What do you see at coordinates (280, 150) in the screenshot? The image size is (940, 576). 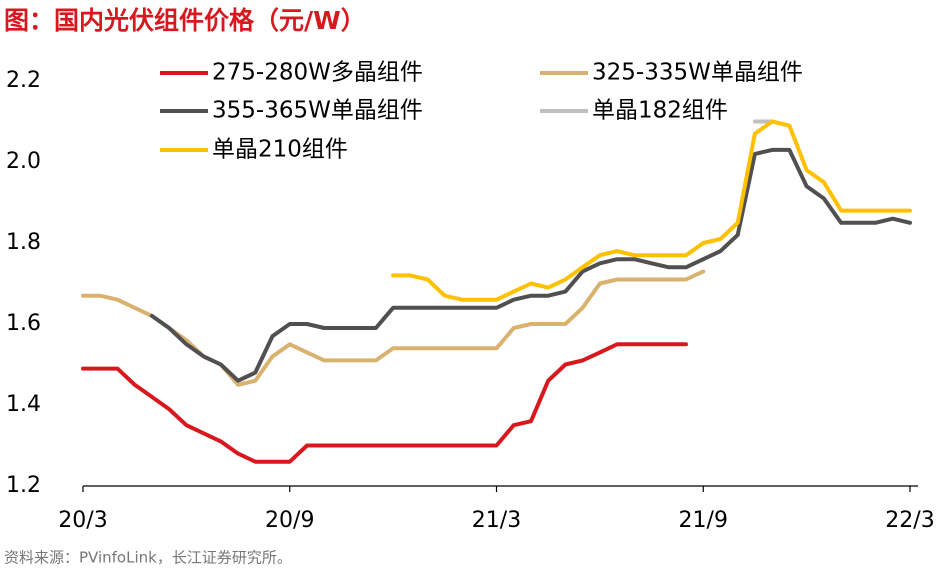 I see `legend-label: 单晶210组件` at bounding box center [280, 150].